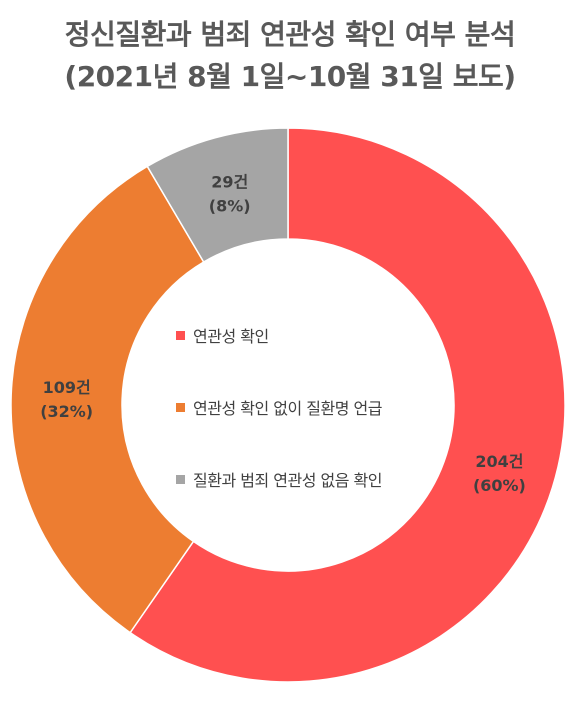 Image resolution: width=580 pixels, height=702 pixels. Describe the element at coordinates (67, 387) in the screenshot. I see `data-label-mention-only-count: 109건` at that location.